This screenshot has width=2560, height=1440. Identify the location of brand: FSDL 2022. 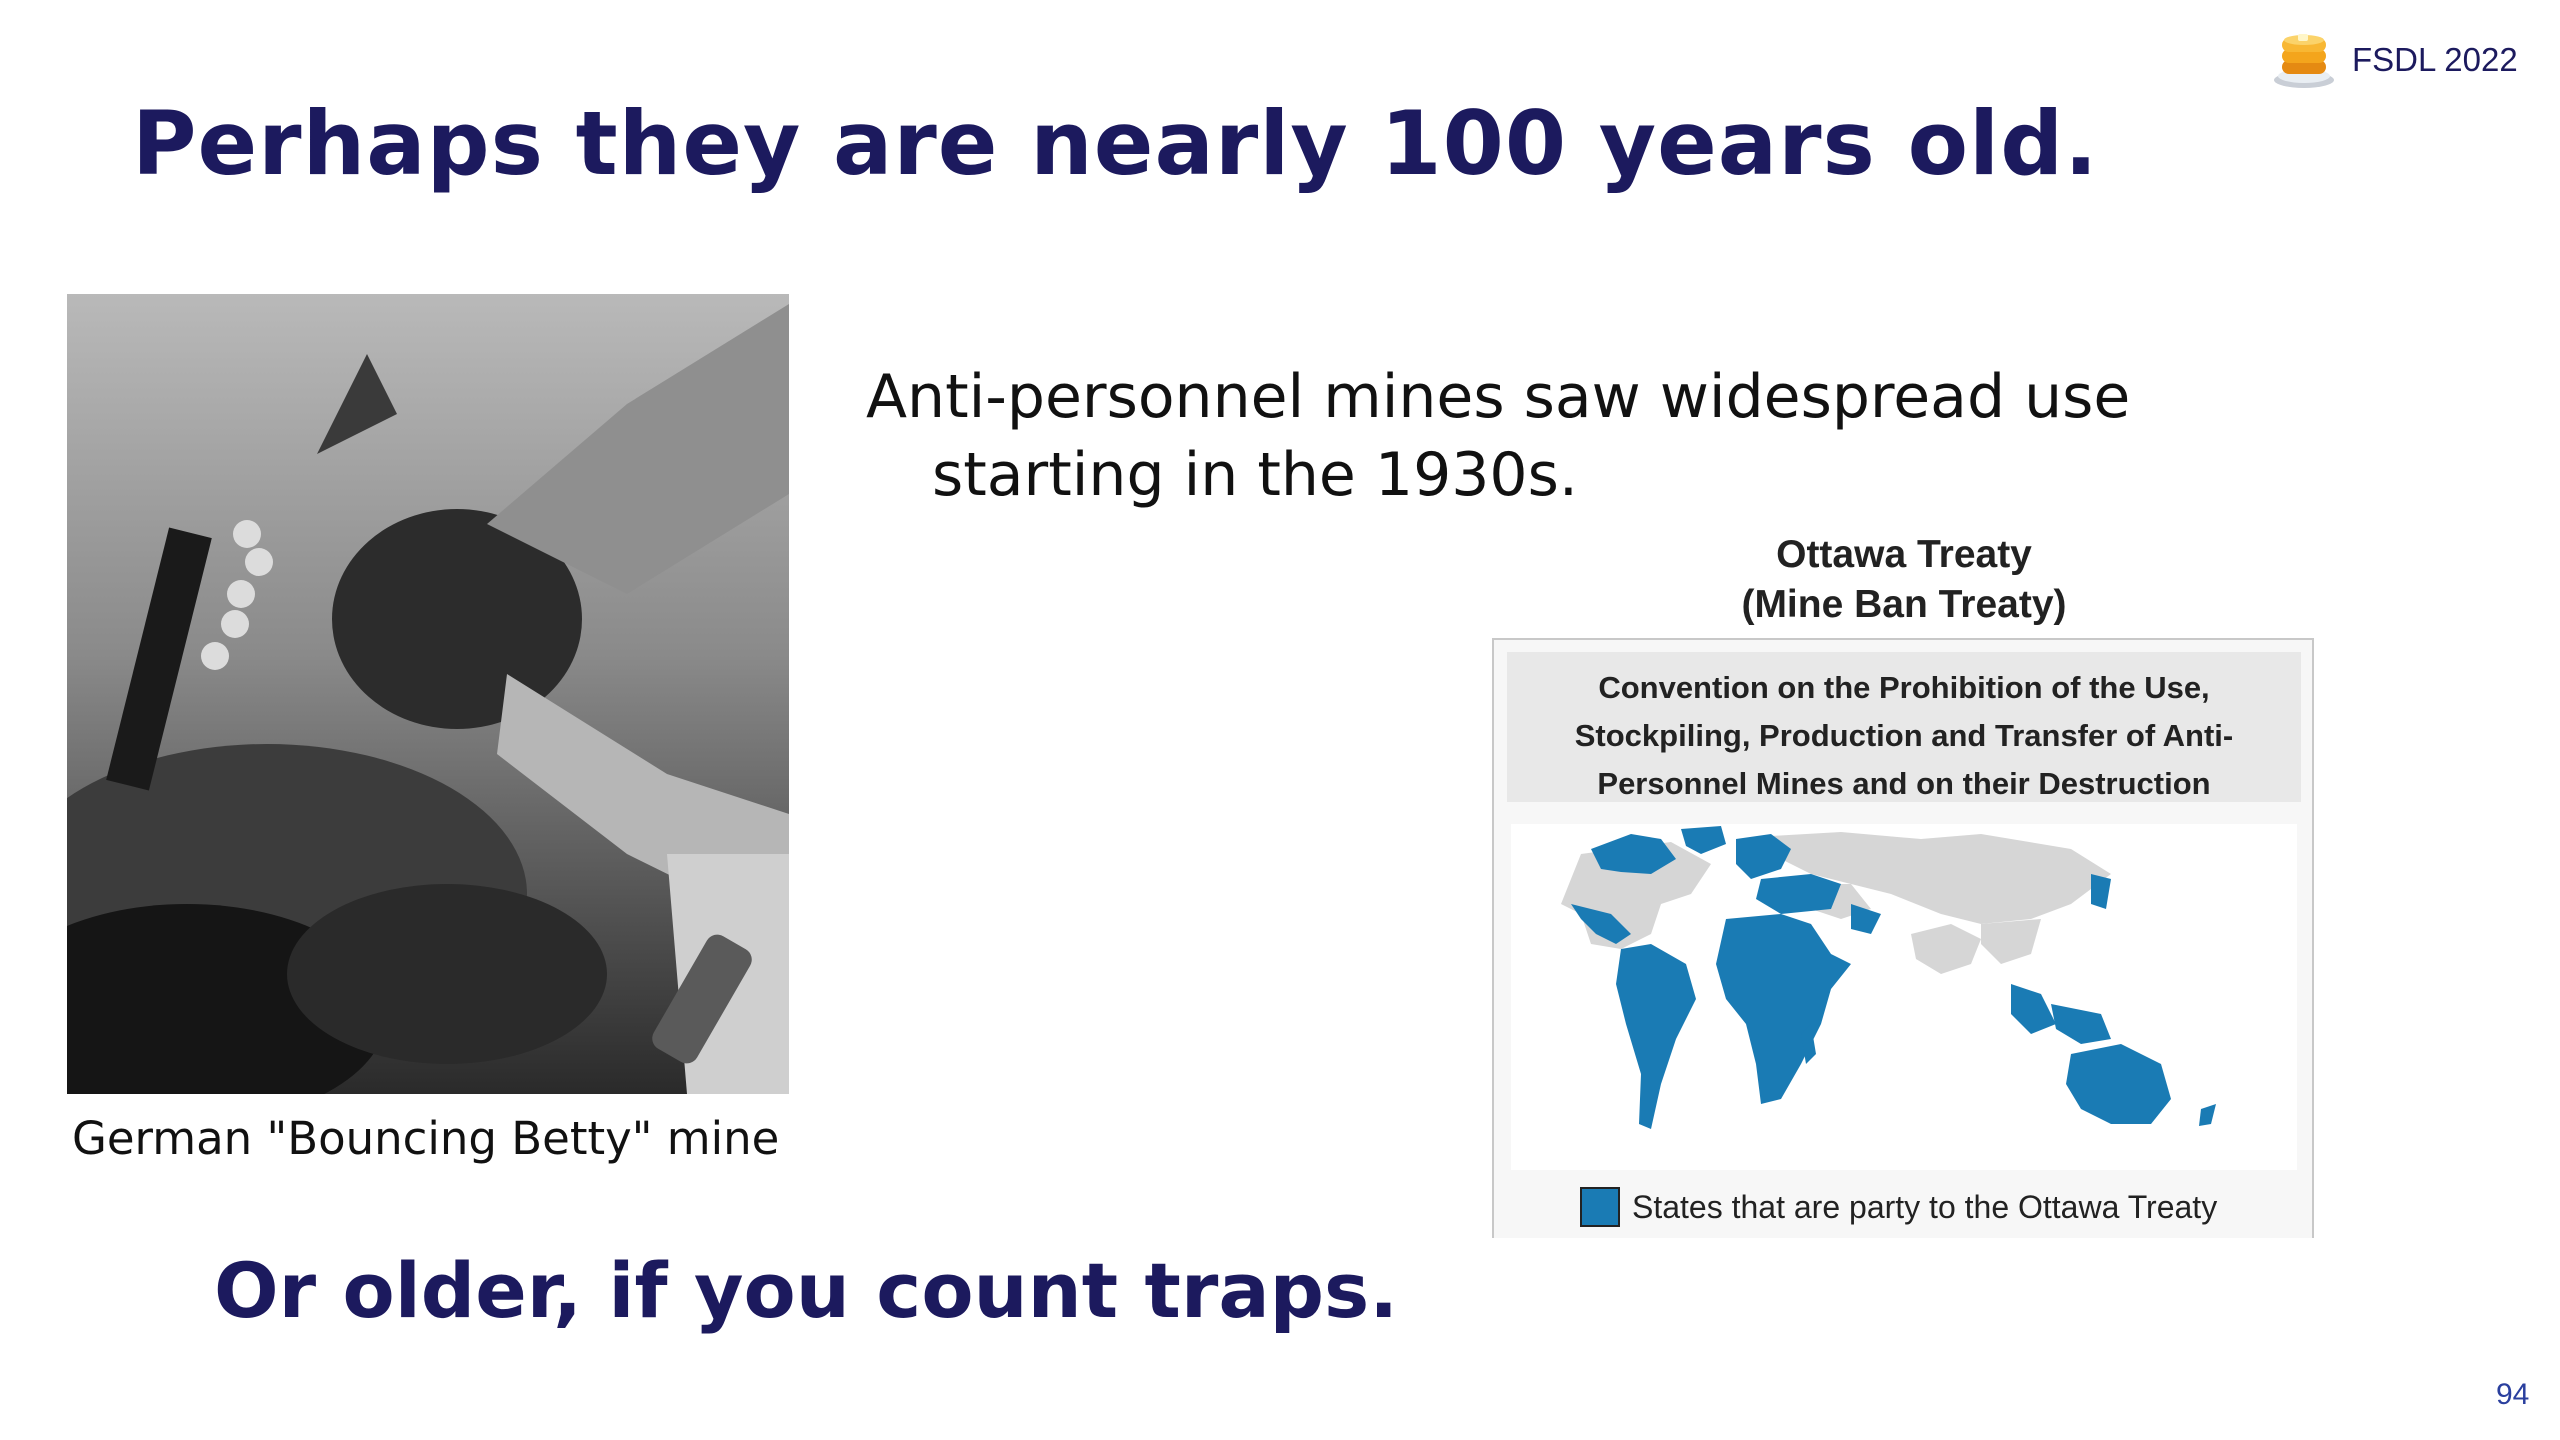
(2395, 60).